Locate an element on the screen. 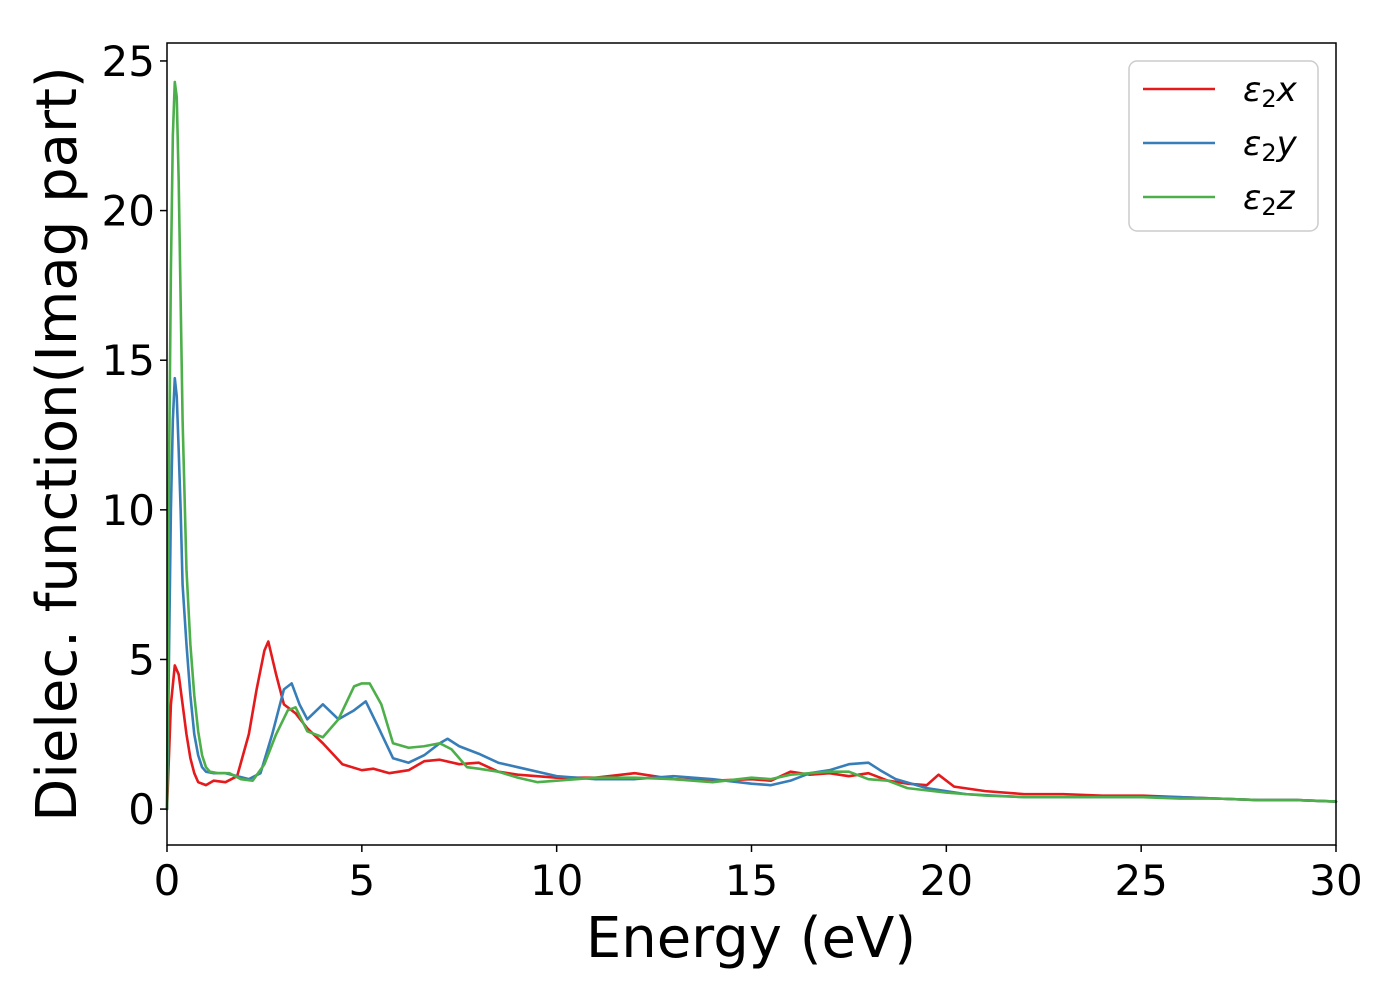 This screenshot has width=1400, height=1000. legend-label: ε2x is located at coordinates (1270, 91).